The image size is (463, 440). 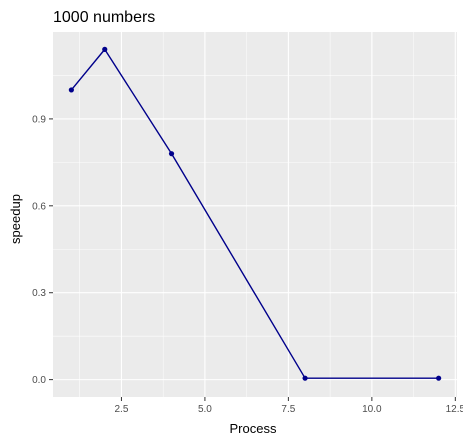 What do you see at coordinates (288, 409) in the screenshot?
I see `x-tick-label: 7.5` at bounding box center [288, 409].